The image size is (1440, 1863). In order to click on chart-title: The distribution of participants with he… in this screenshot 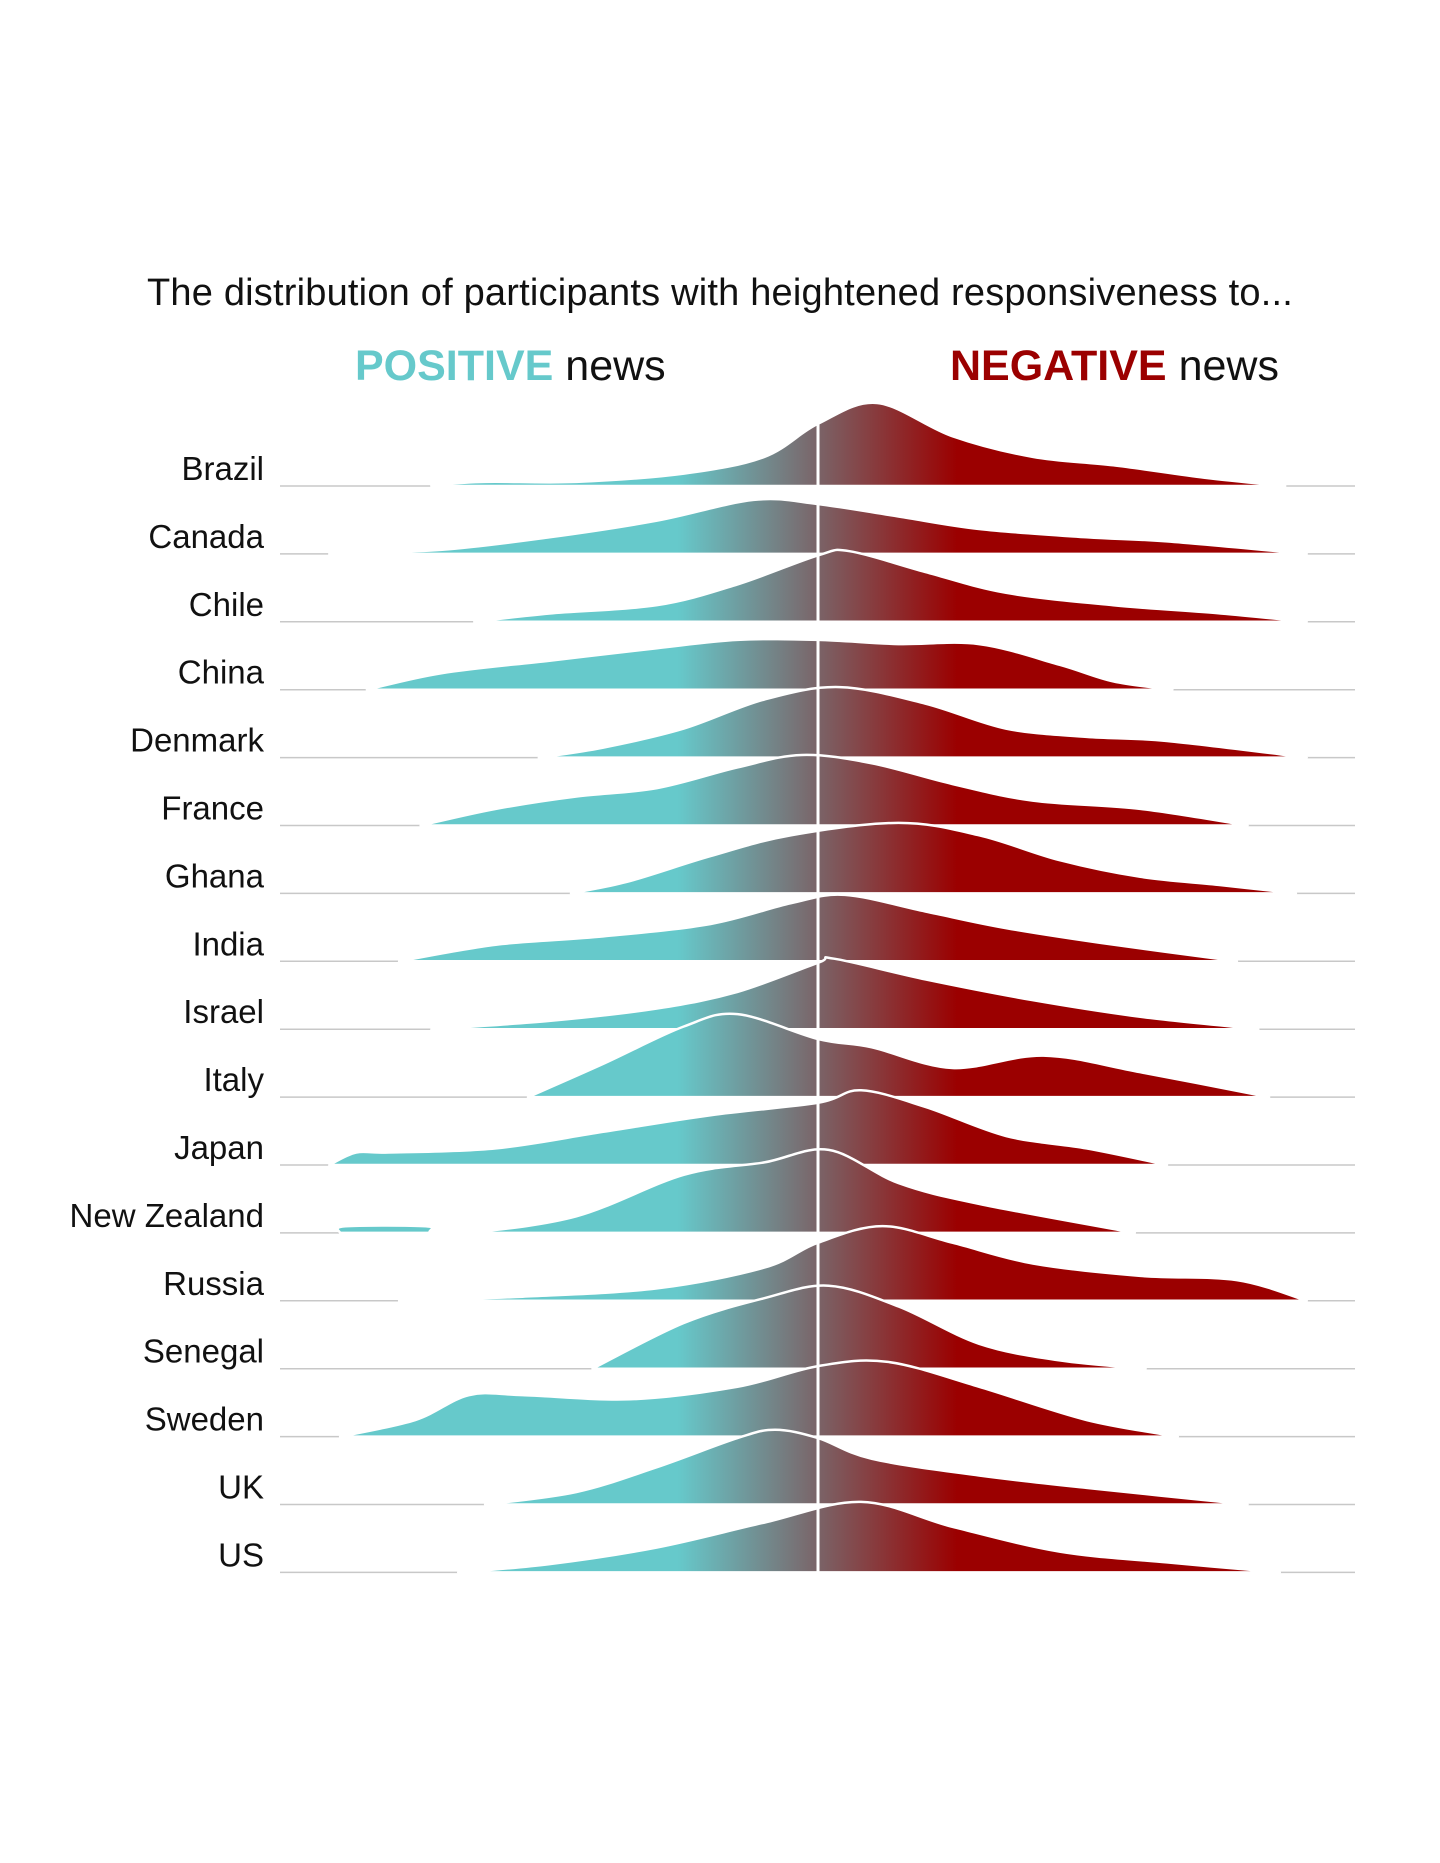, I will do `click(719, 293)`.